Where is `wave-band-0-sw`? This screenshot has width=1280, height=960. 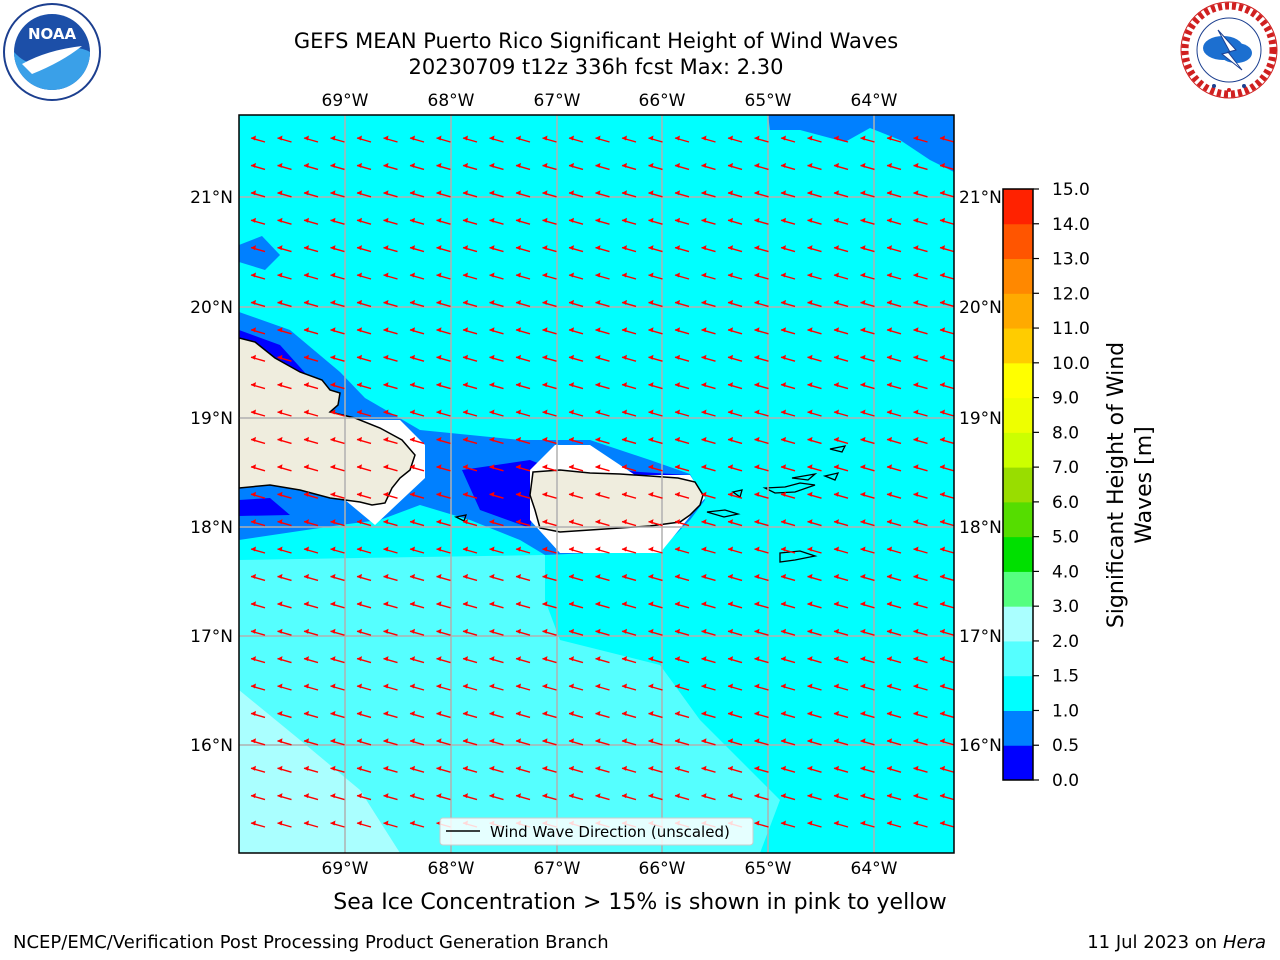
wave-band-0-sw is located at coordinates (264, 507).